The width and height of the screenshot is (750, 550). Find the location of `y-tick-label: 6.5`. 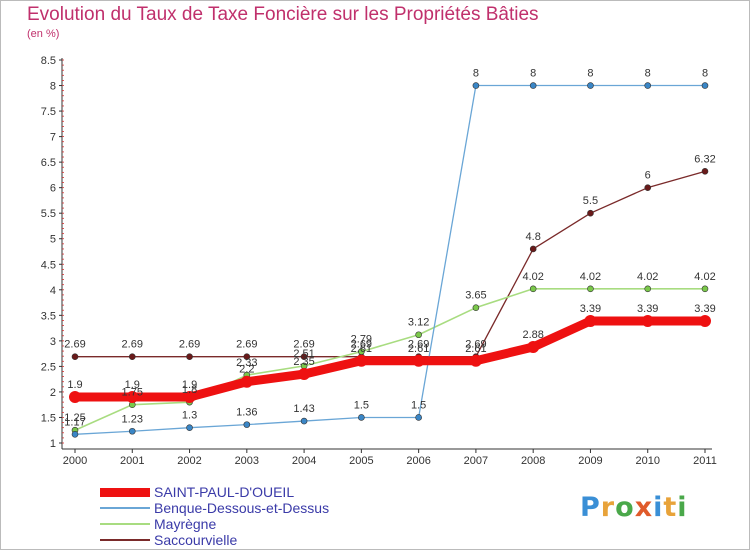

y-tick-label: 6.5 is located at coordinates (48, 163).